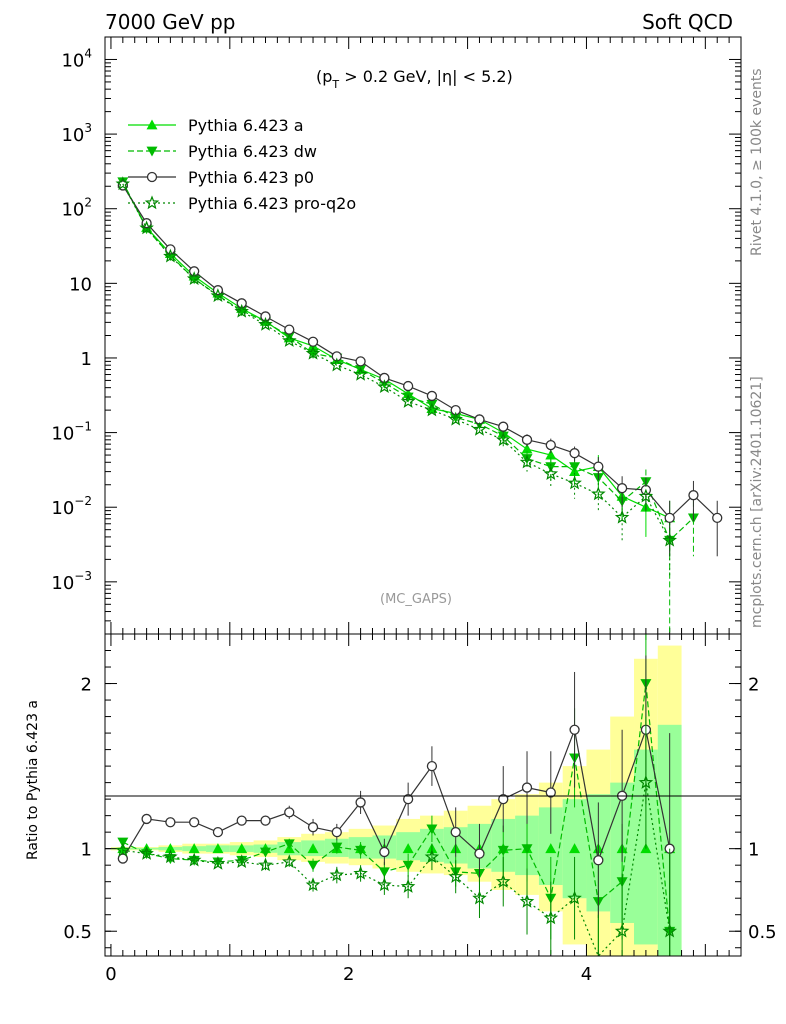 This screenshot has height=1024, width=786. Describe the element at coordinates (762, 932) in the screenshot. I see `ratio-ytick-label-right: 0.5` at that location.